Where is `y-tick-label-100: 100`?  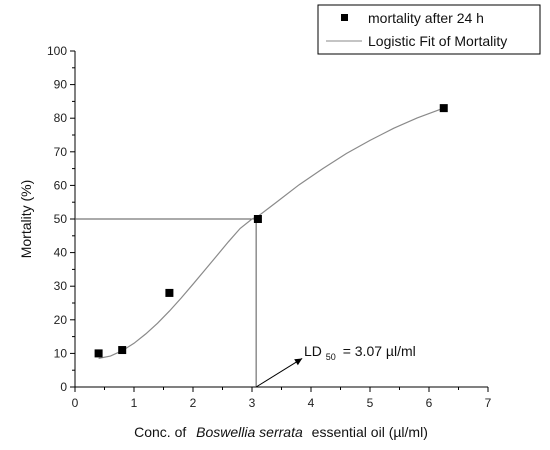 y-tick-label-100: 100 is located at coordinates (57, 51).